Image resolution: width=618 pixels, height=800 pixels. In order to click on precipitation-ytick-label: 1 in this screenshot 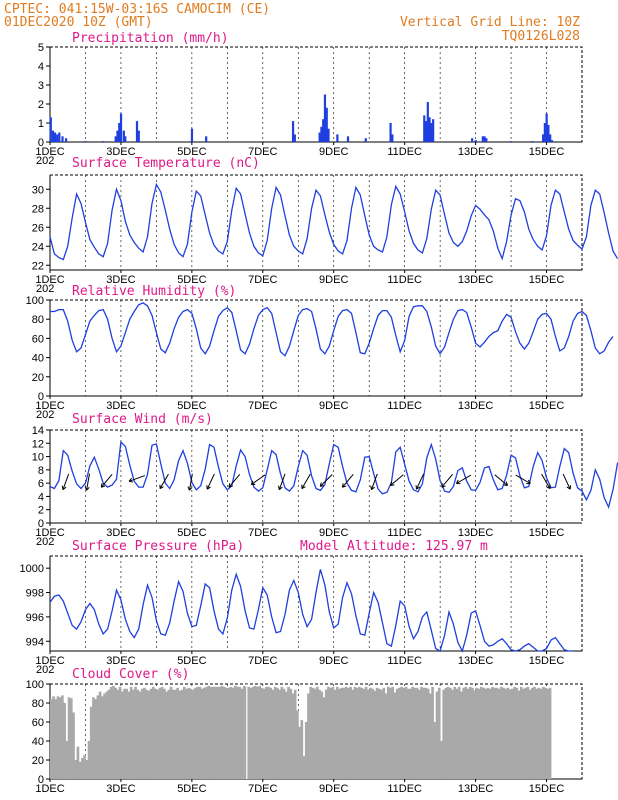, I will do `click(41, 124)`.